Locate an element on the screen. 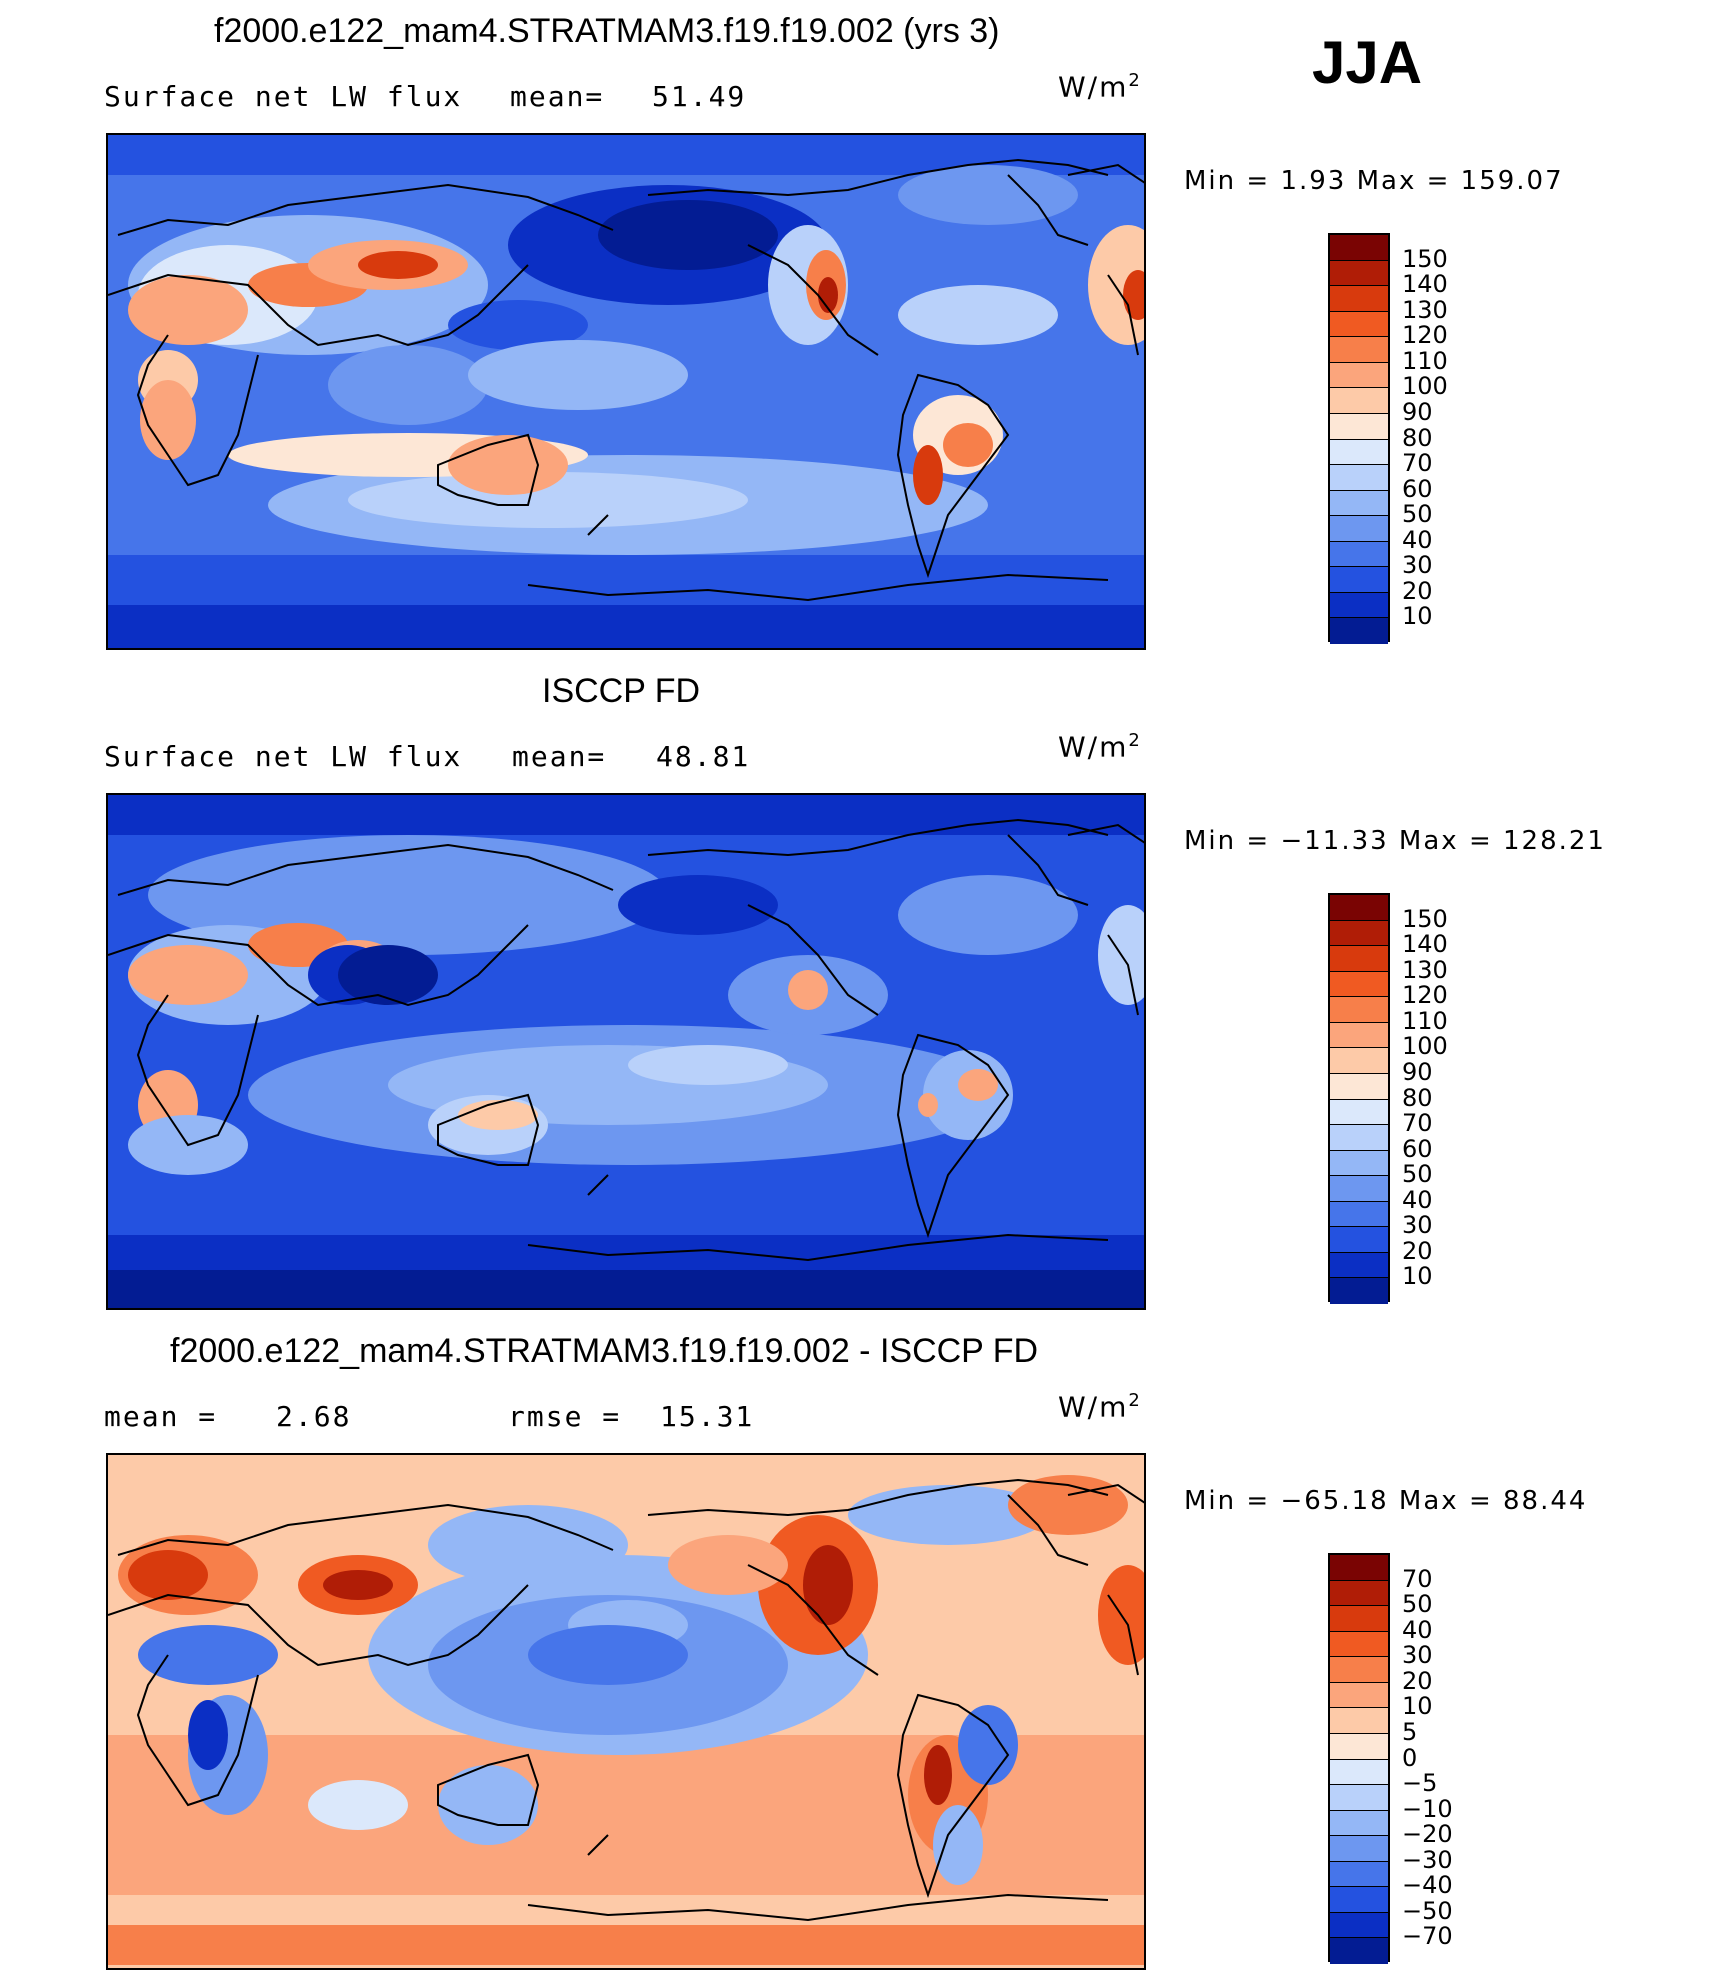 The image size is (1710, 1979). panel-1-mean-value: 51.49 is located at coordinates (699, 96).